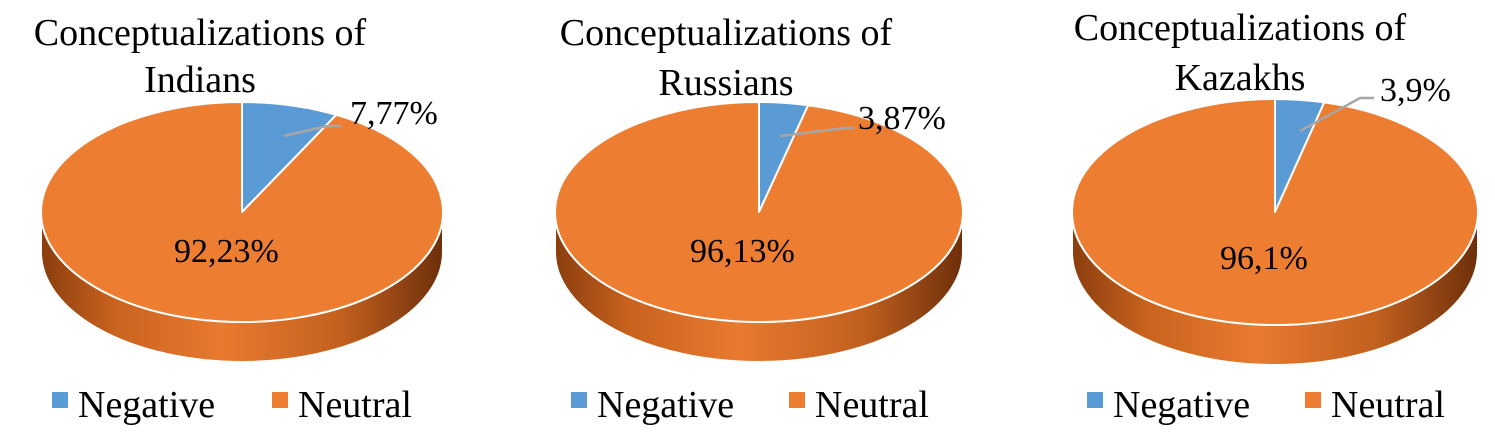 Image resolution: width=1495 pixels, height=433 pixels. Describe the element at coordinates (902, 118) in the screenshot. I see `data-label-negative: 3,87%` at that location.